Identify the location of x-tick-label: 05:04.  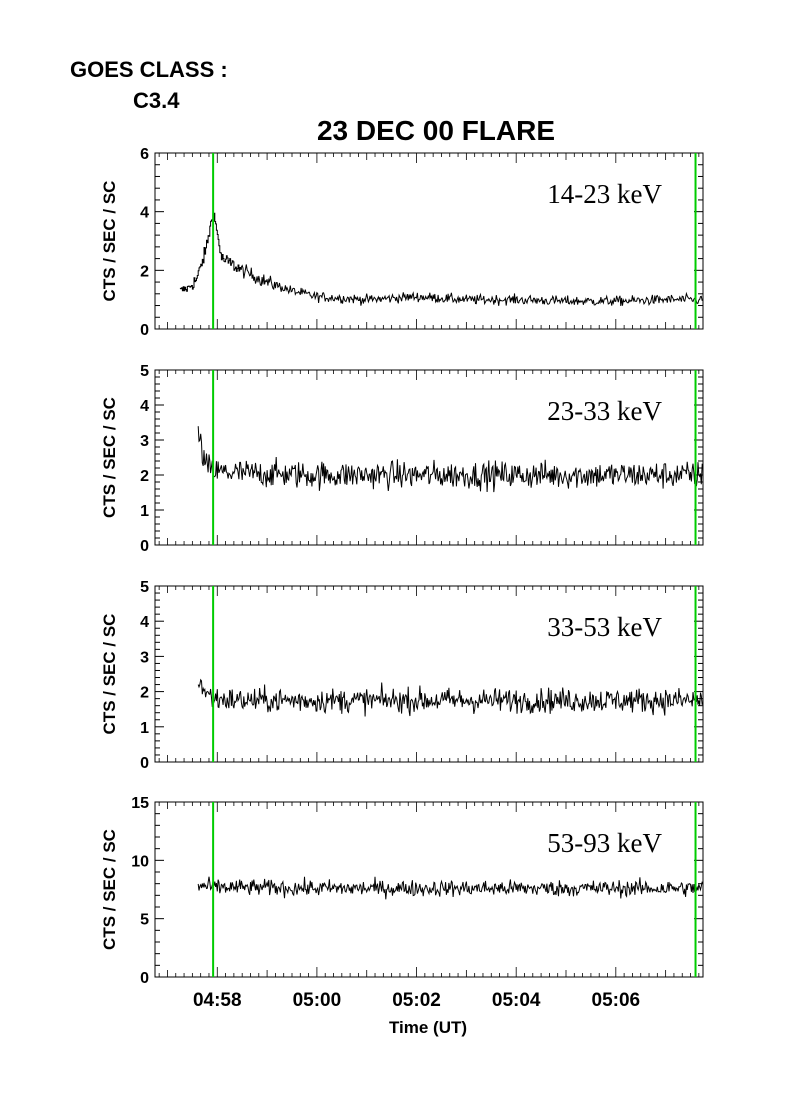
(516, 1000).